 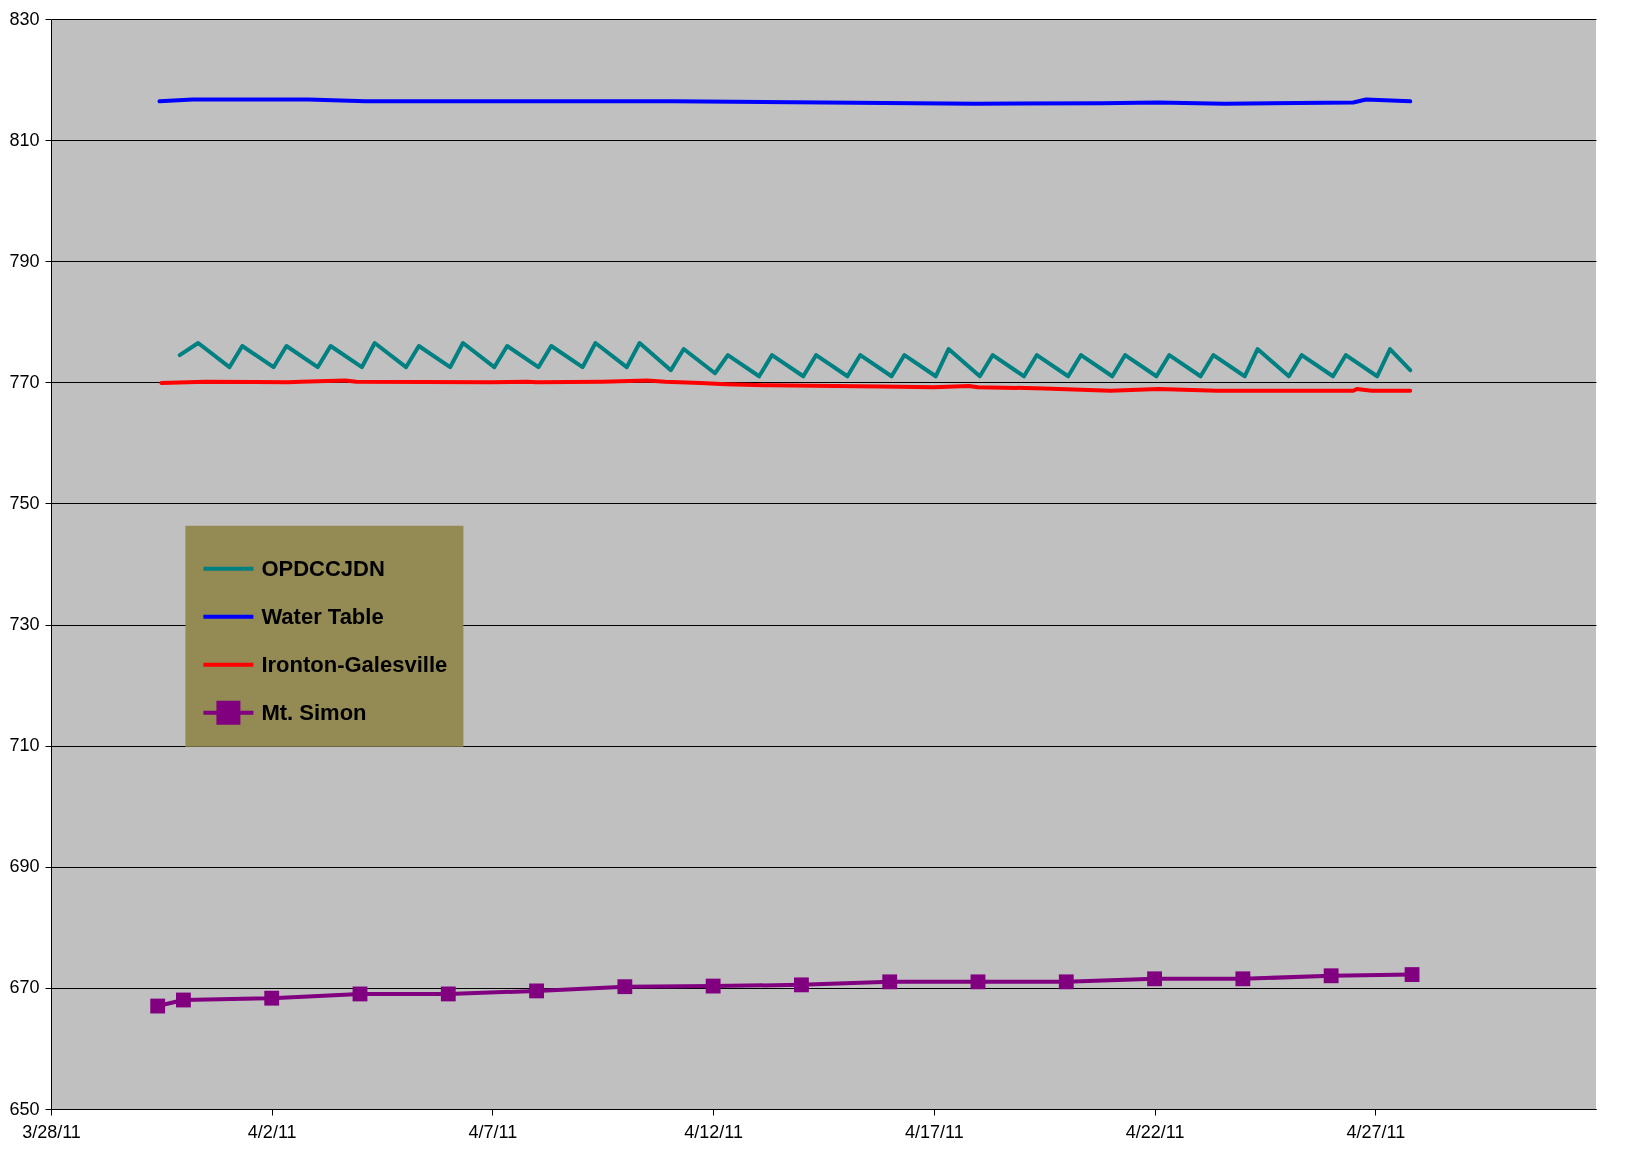 What do you see at coordinates (24, 18) in the screenshot?
I see `y-tick-label: 830` at bounding box center [24, 18].